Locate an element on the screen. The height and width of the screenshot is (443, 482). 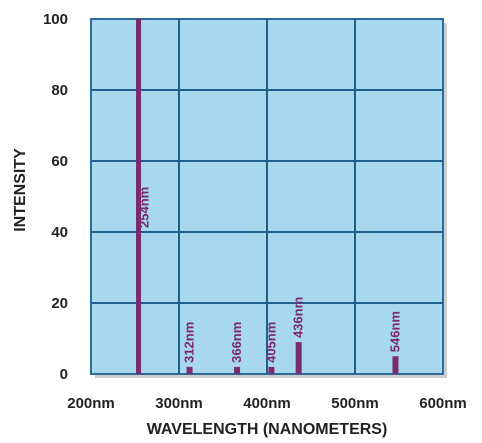
y-tick-label: 100 is located at coordinates (55, 19).